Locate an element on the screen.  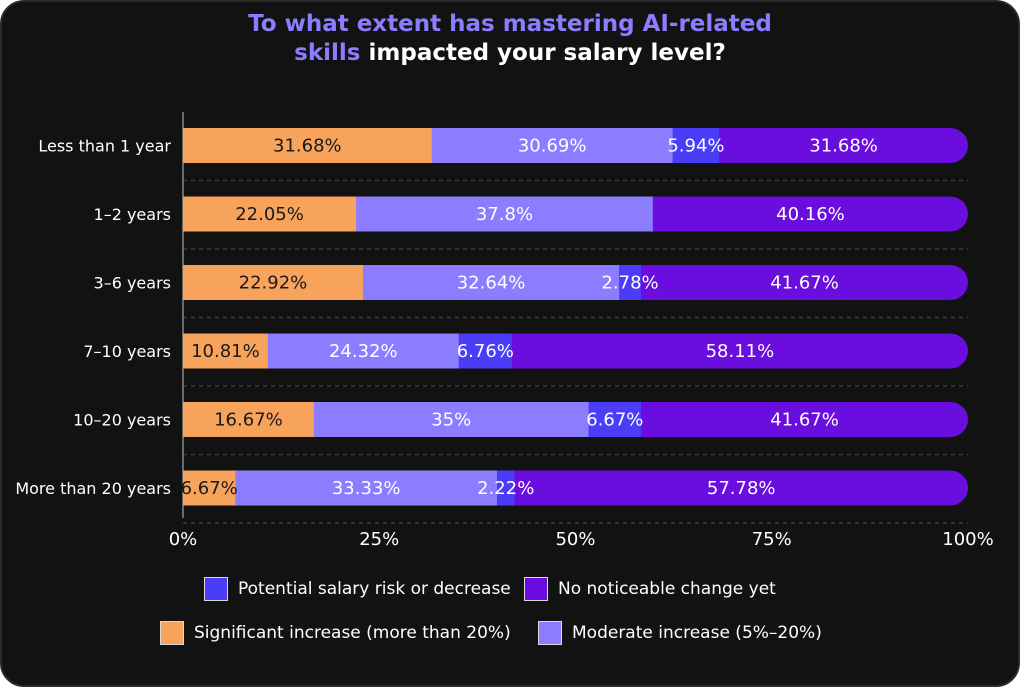
chart-title-line2-highlight: skills is located at coordinates (327, 53).